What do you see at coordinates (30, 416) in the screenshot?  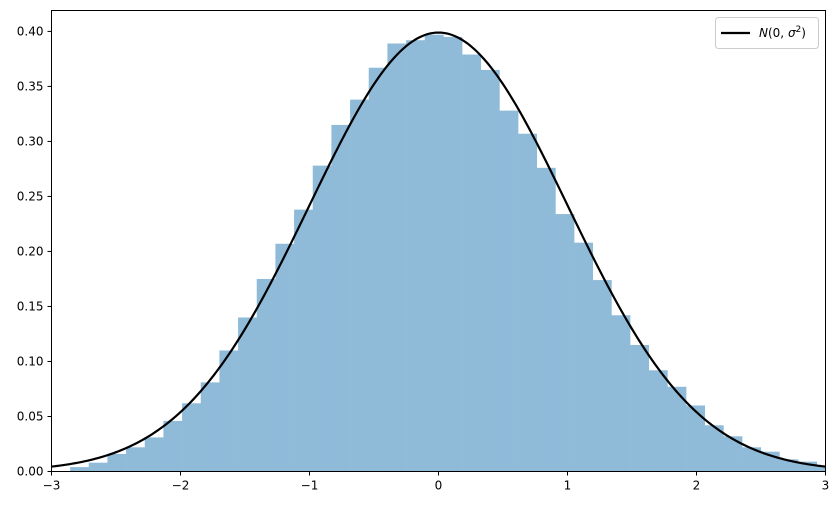 I see `y-tick-label: 0.05` at bounding box center [30, 416].